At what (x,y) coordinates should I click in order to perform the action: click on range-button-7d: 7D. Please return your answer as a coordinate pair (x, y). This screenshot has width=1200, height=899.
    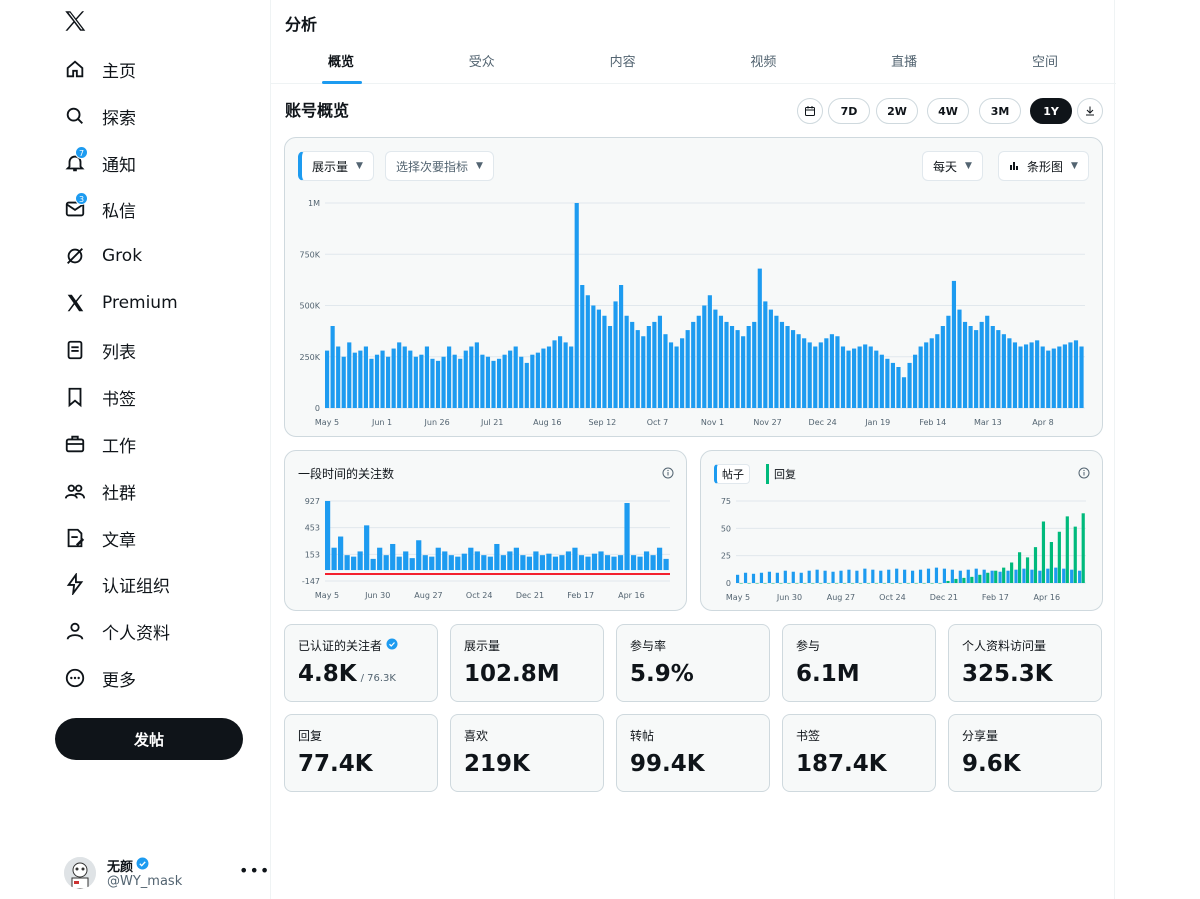
    Looking at the image, I should click on (849, 111).